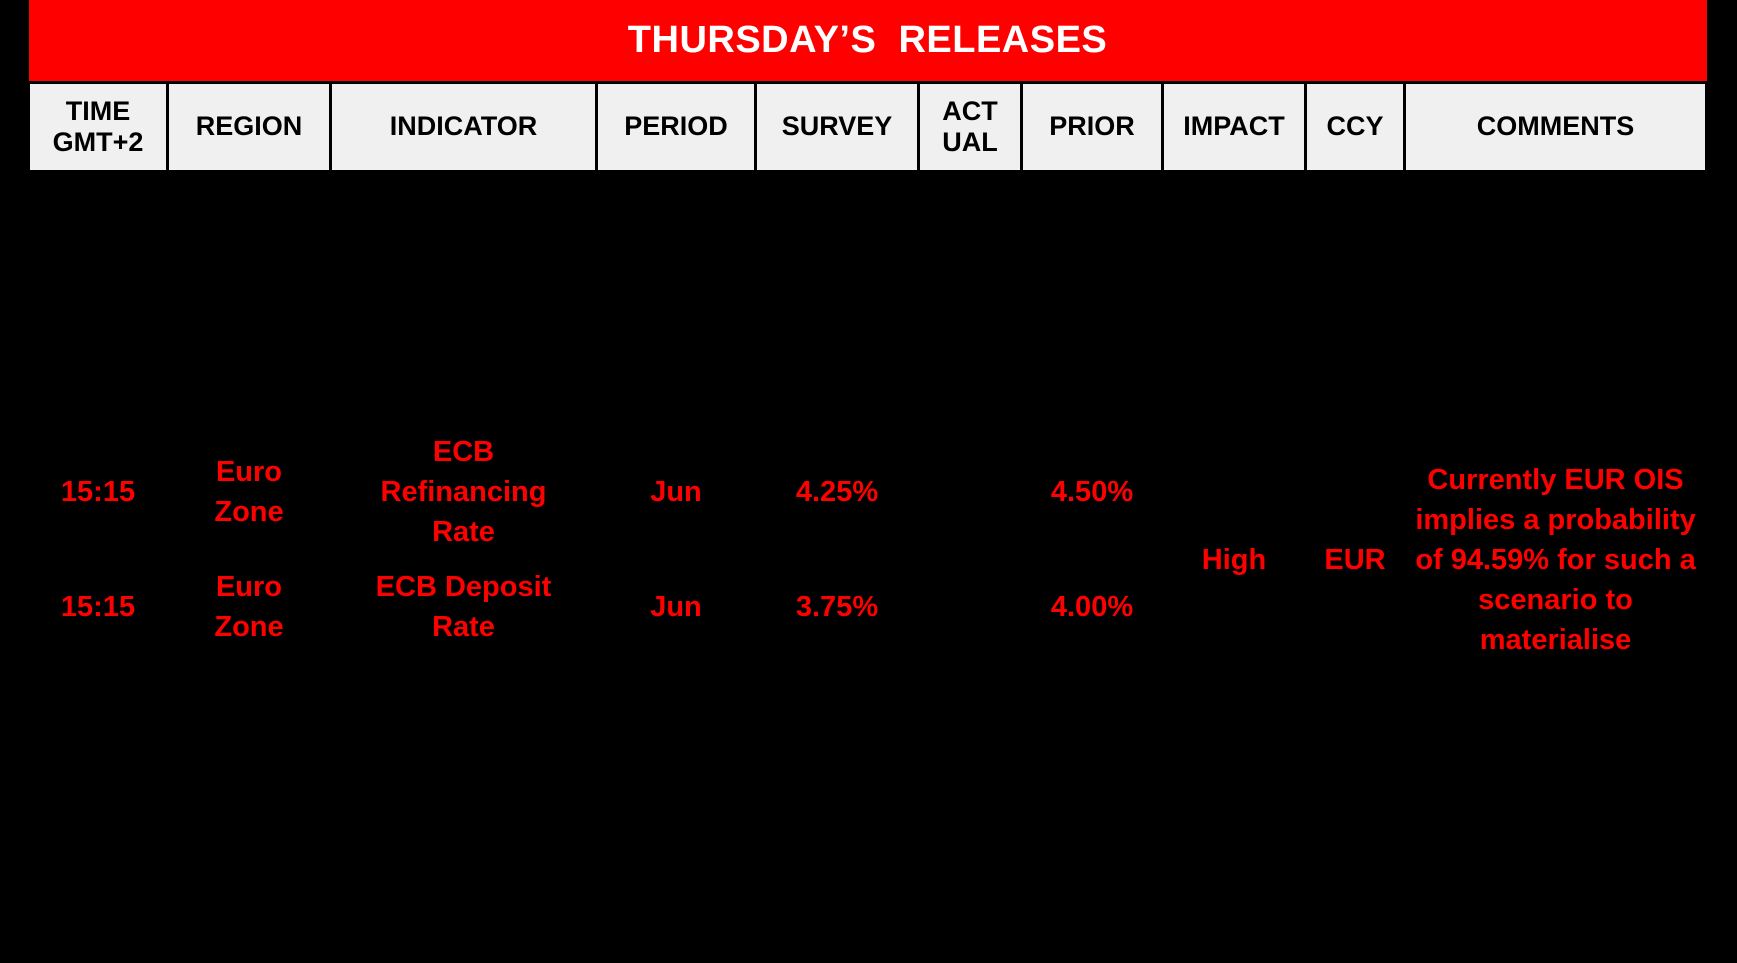 The width and height of the screenshot is (1737, 963). Describe the element at coordinates (98, 127) in the screenshot. I see `col-header-time-gmt: TIME GMT+2` at that location.